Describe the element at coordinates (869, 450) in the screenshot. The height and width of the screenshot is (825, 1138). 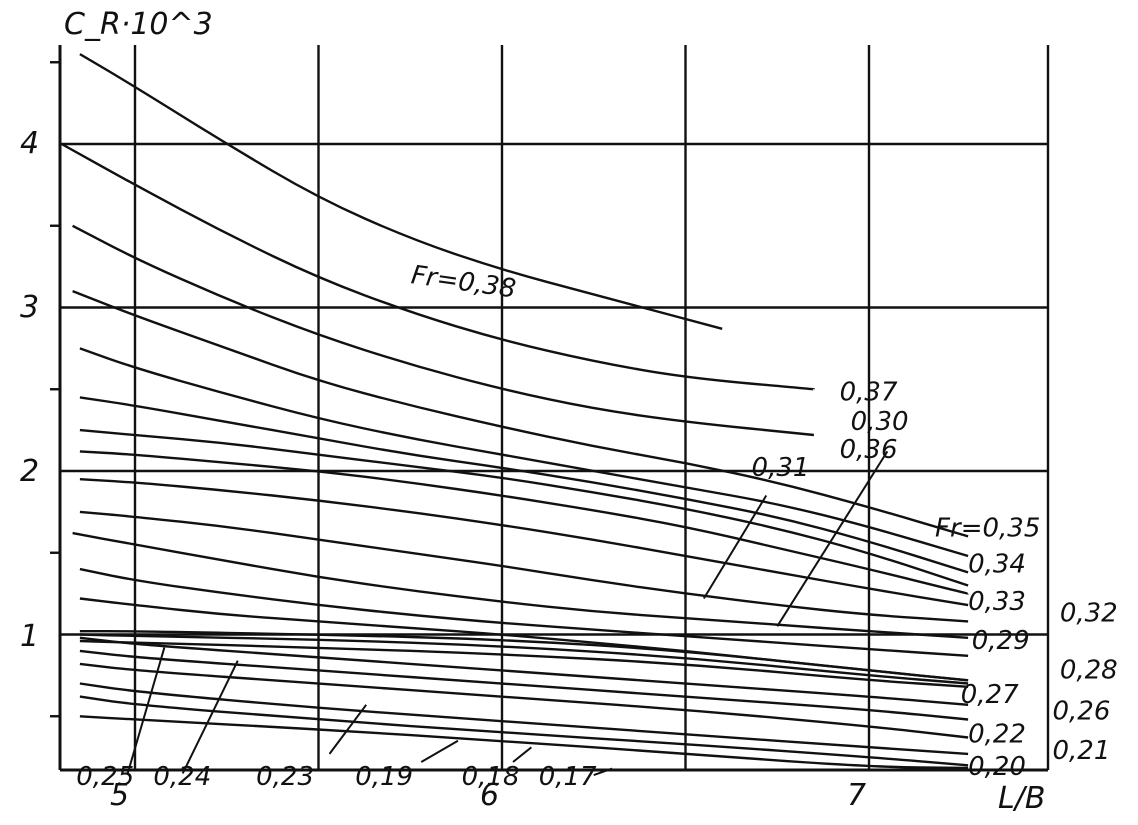
I see `curve-label-036: 0,36` at that location.